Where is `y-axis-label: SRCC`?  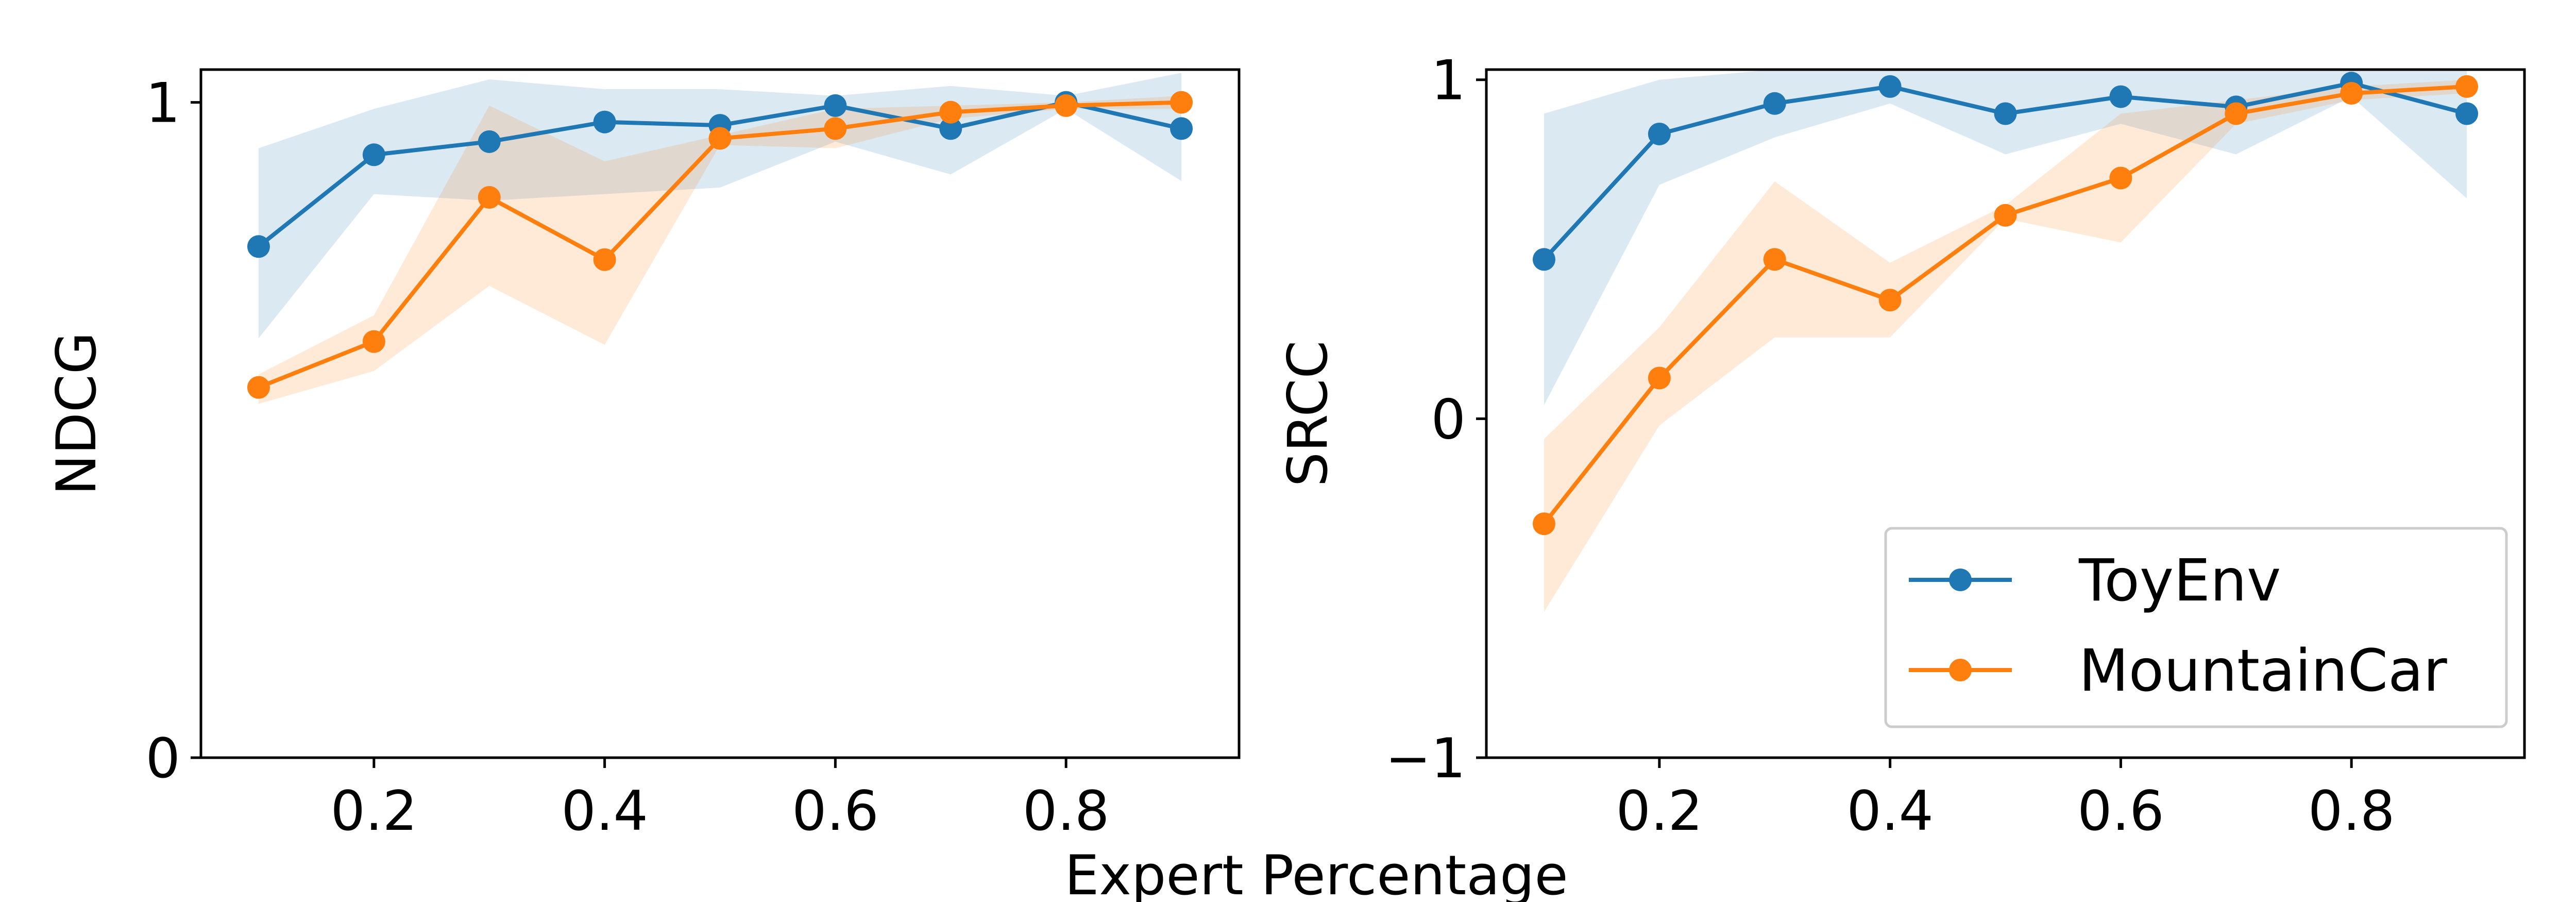
y-axis-label: SRCC is located at coordinates (1308, 414).